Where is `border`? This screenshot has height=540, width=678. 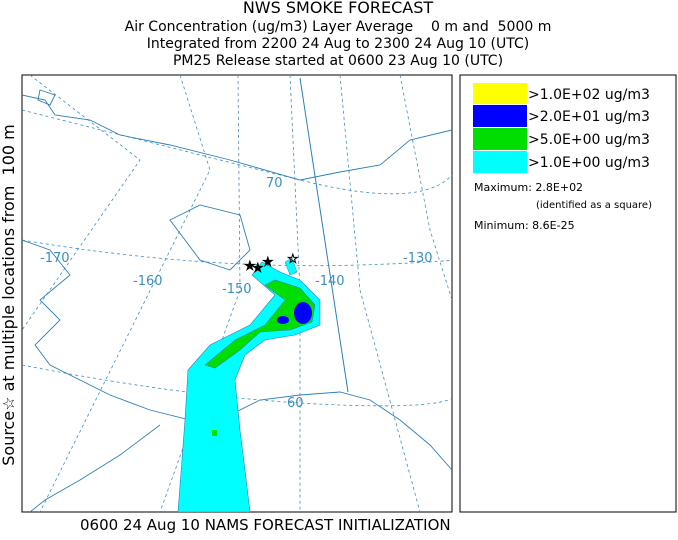 border is located at coordinates (324, 235).